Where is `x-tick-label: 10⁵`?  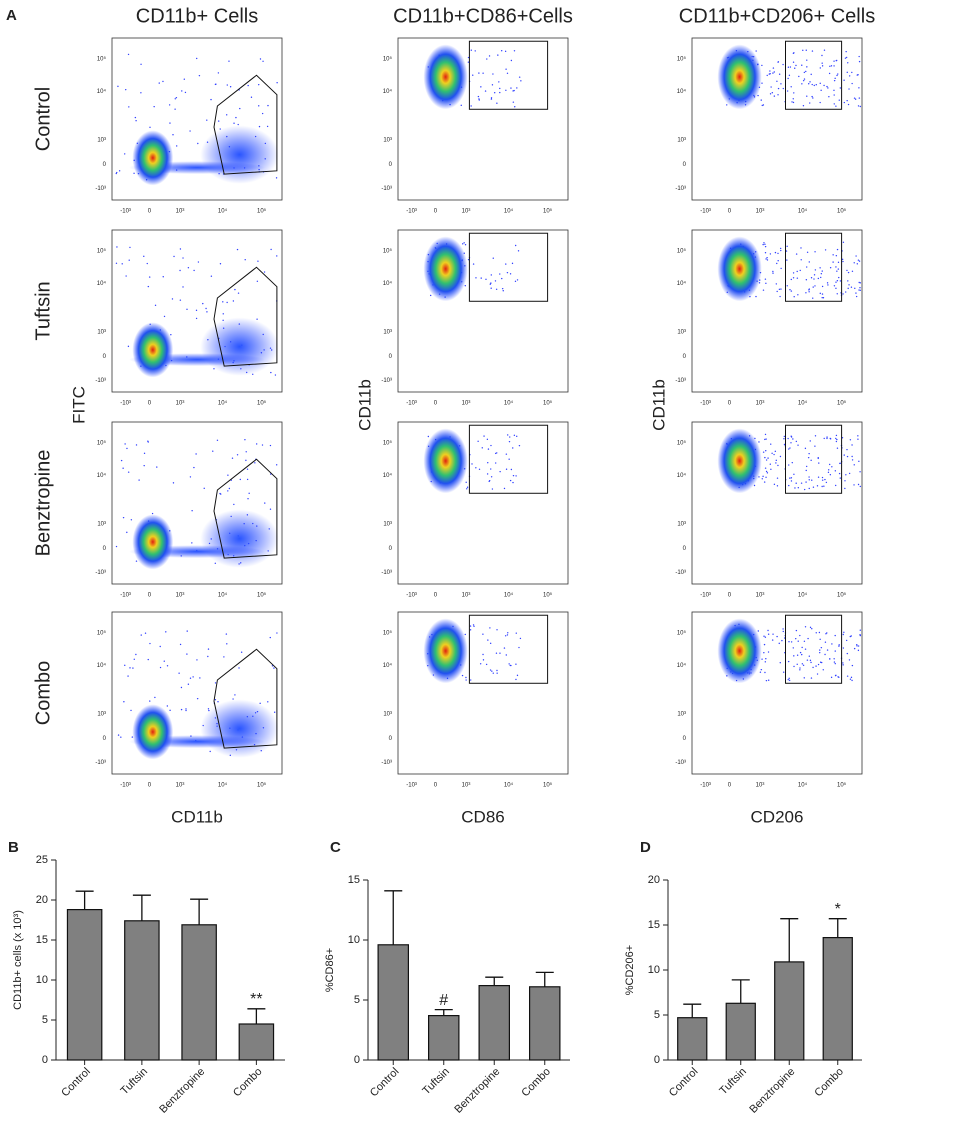 x-tick-label: 10⁵ is located at coordinates (262, 595).